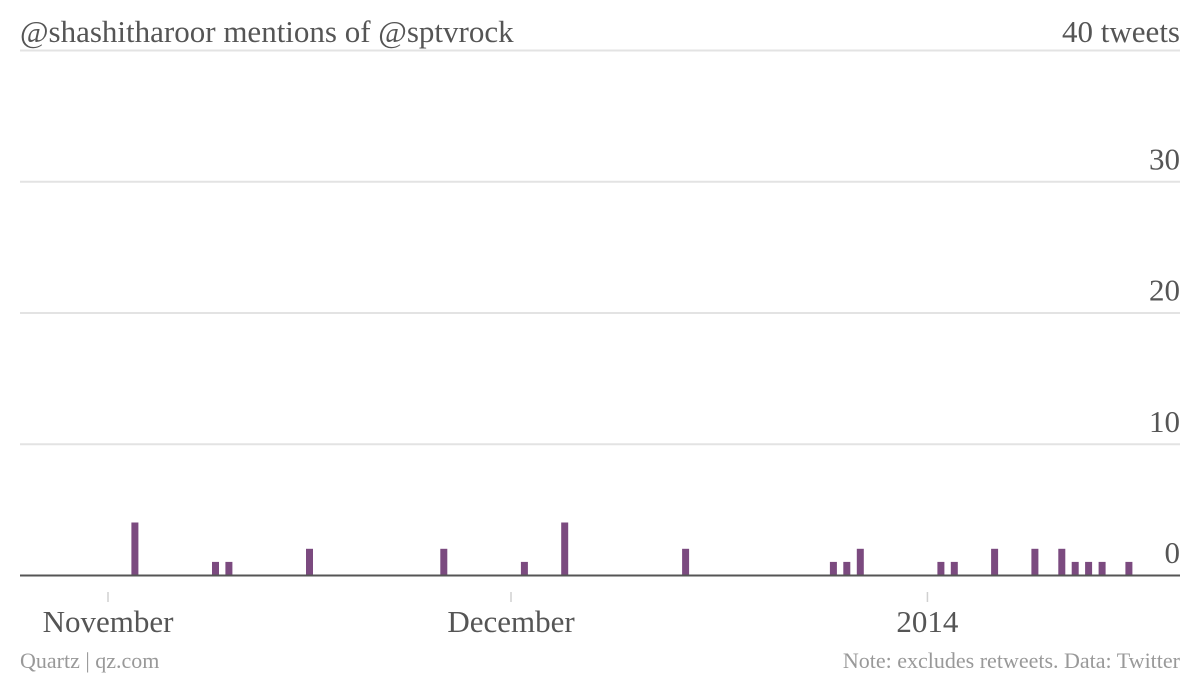 The image size is (1200, 676). I want to click on footer-note: Note: excludes retweets. Data: Twitter, so click(1012, 660).